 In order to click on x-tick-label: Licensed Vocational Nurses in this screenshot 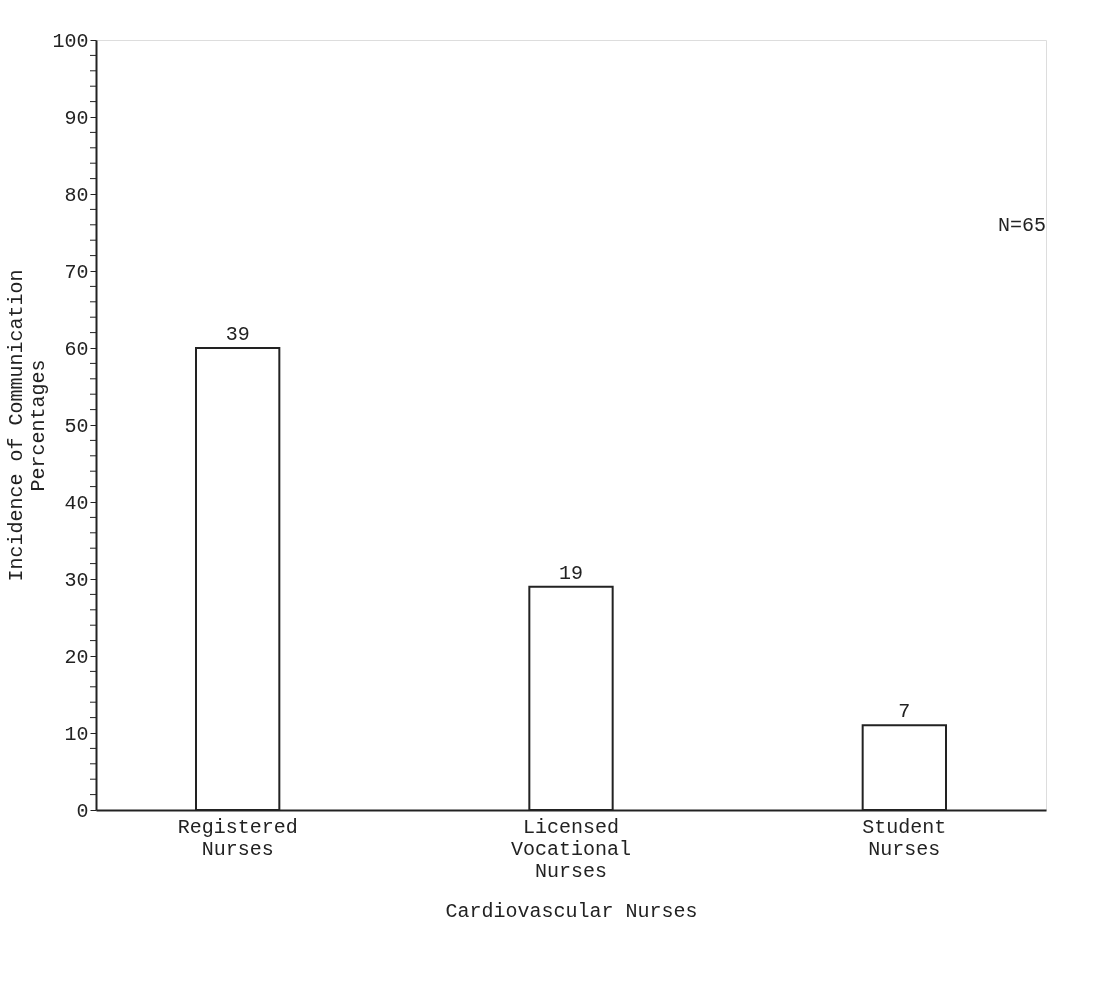, I will do `click(571, 849)`.